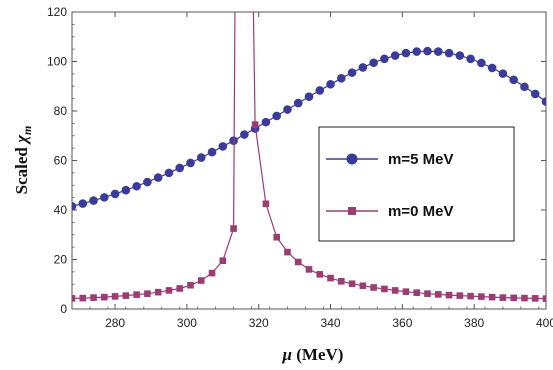  Describe the element at coordinates (352, 159) in the screenshot. I see `legend-marker-m5` at that location.